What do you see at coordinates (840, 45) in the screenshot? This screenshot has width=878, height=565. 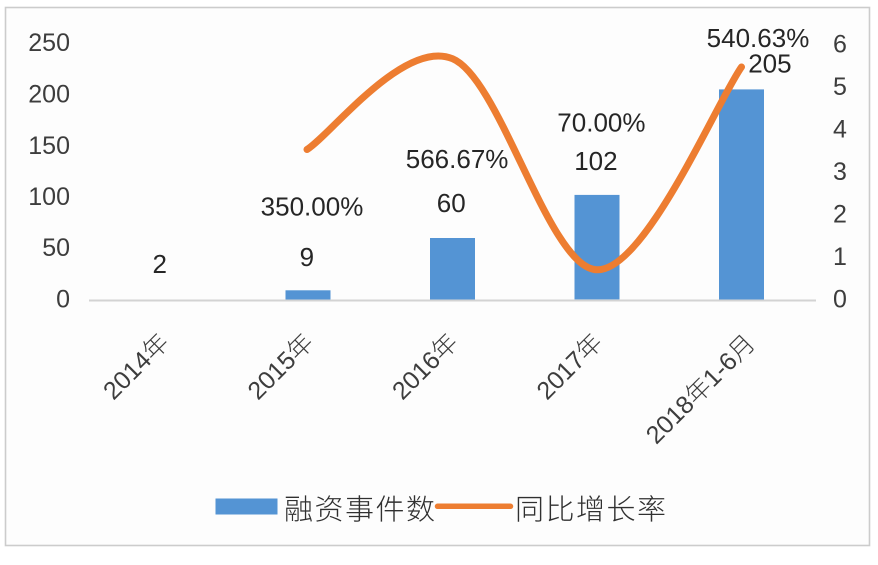 I see `svg-text: 6` at bounding box center [840, 45].